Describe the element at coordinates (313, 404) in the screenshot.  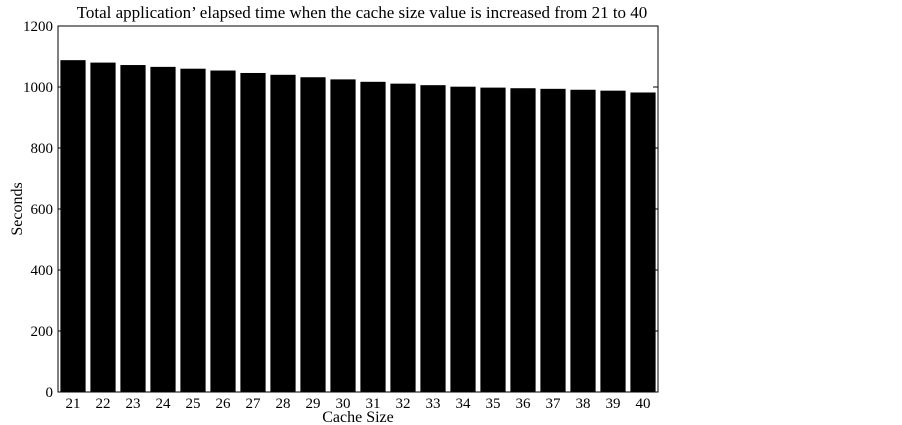
I see `x-tick-label: 29` at that location.